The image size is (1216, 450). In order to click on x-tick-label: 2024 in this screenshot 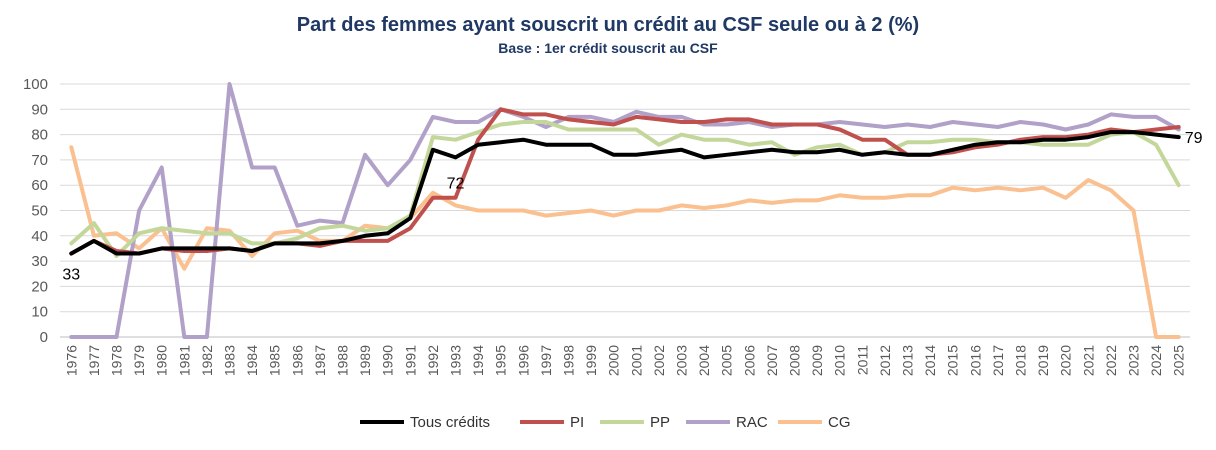, I will do `click(1156, 360)`.